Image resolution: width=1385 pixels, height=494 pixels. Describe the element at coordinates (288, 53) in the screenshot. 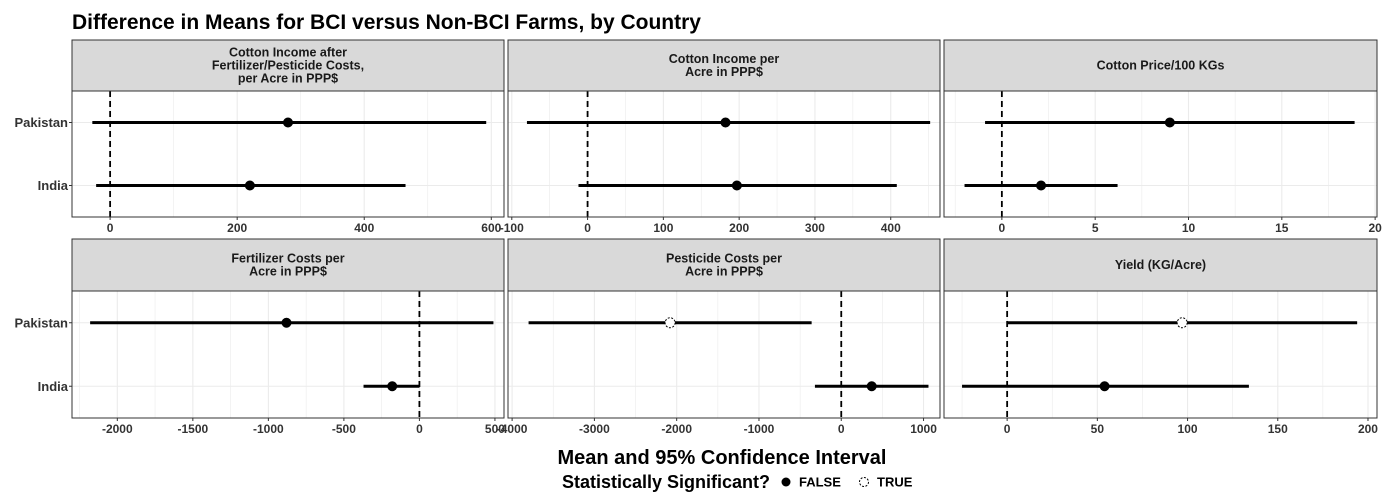

I see `panel-1-strip-title: Cotton Income after` at that location.